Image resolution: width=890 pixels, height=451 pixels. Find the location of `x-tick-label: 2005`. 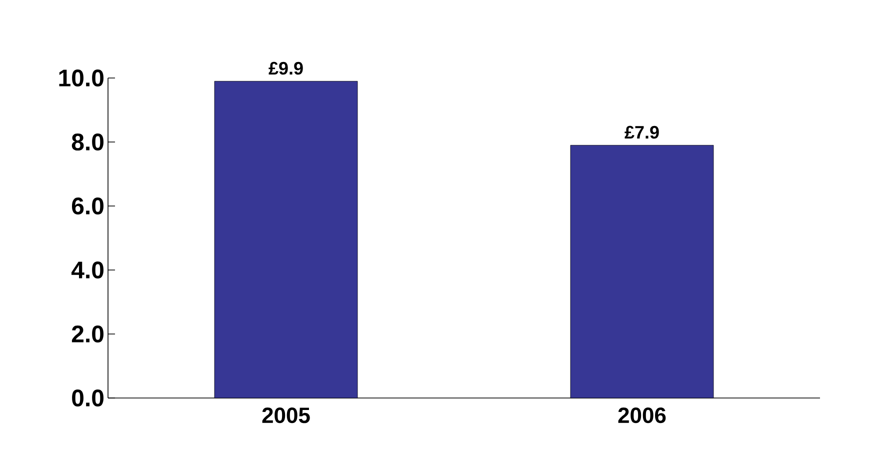

x-tick-label: 2005 is located at coordinates (286, 416).